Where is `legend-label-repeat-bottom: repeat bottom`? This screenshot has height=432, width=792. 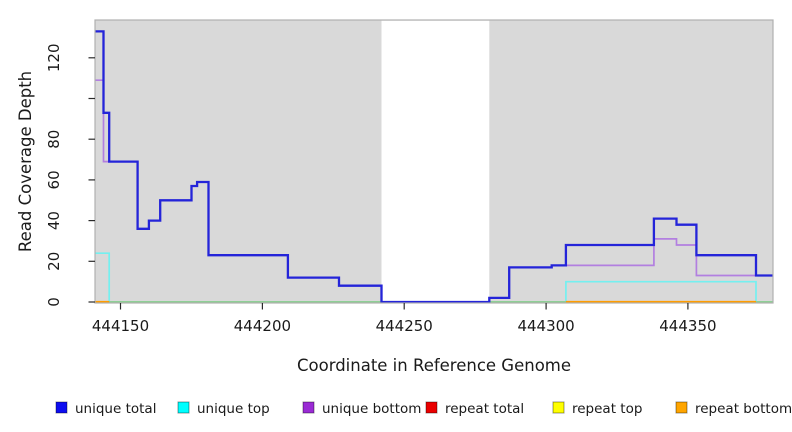
legend-label-repeat-bottom: repeat bottom is located at coordinates (743, 409).